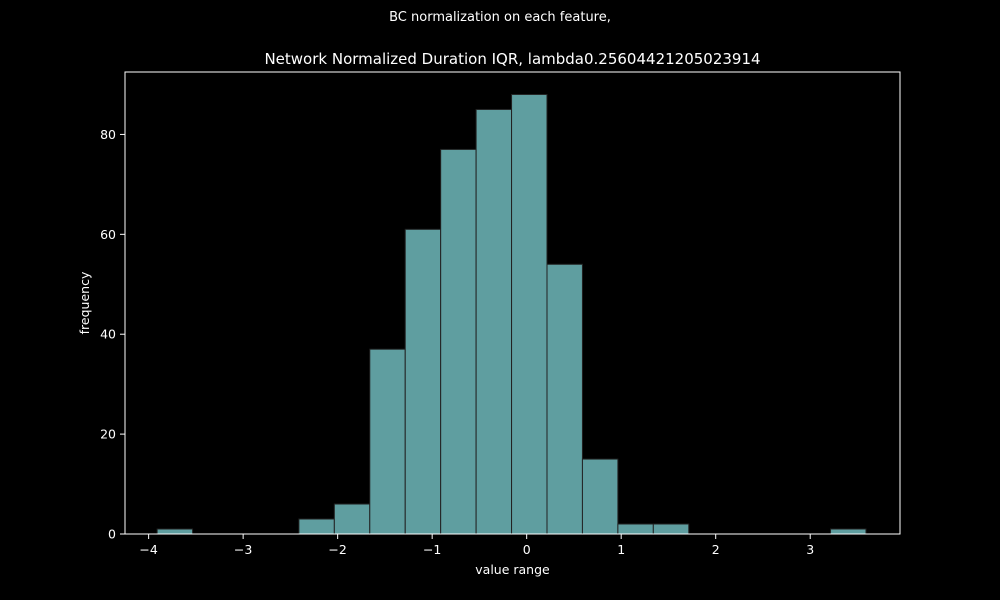 The image size is (1000, 600). I want to click on x-tick-label: −3, so click(243, 549).